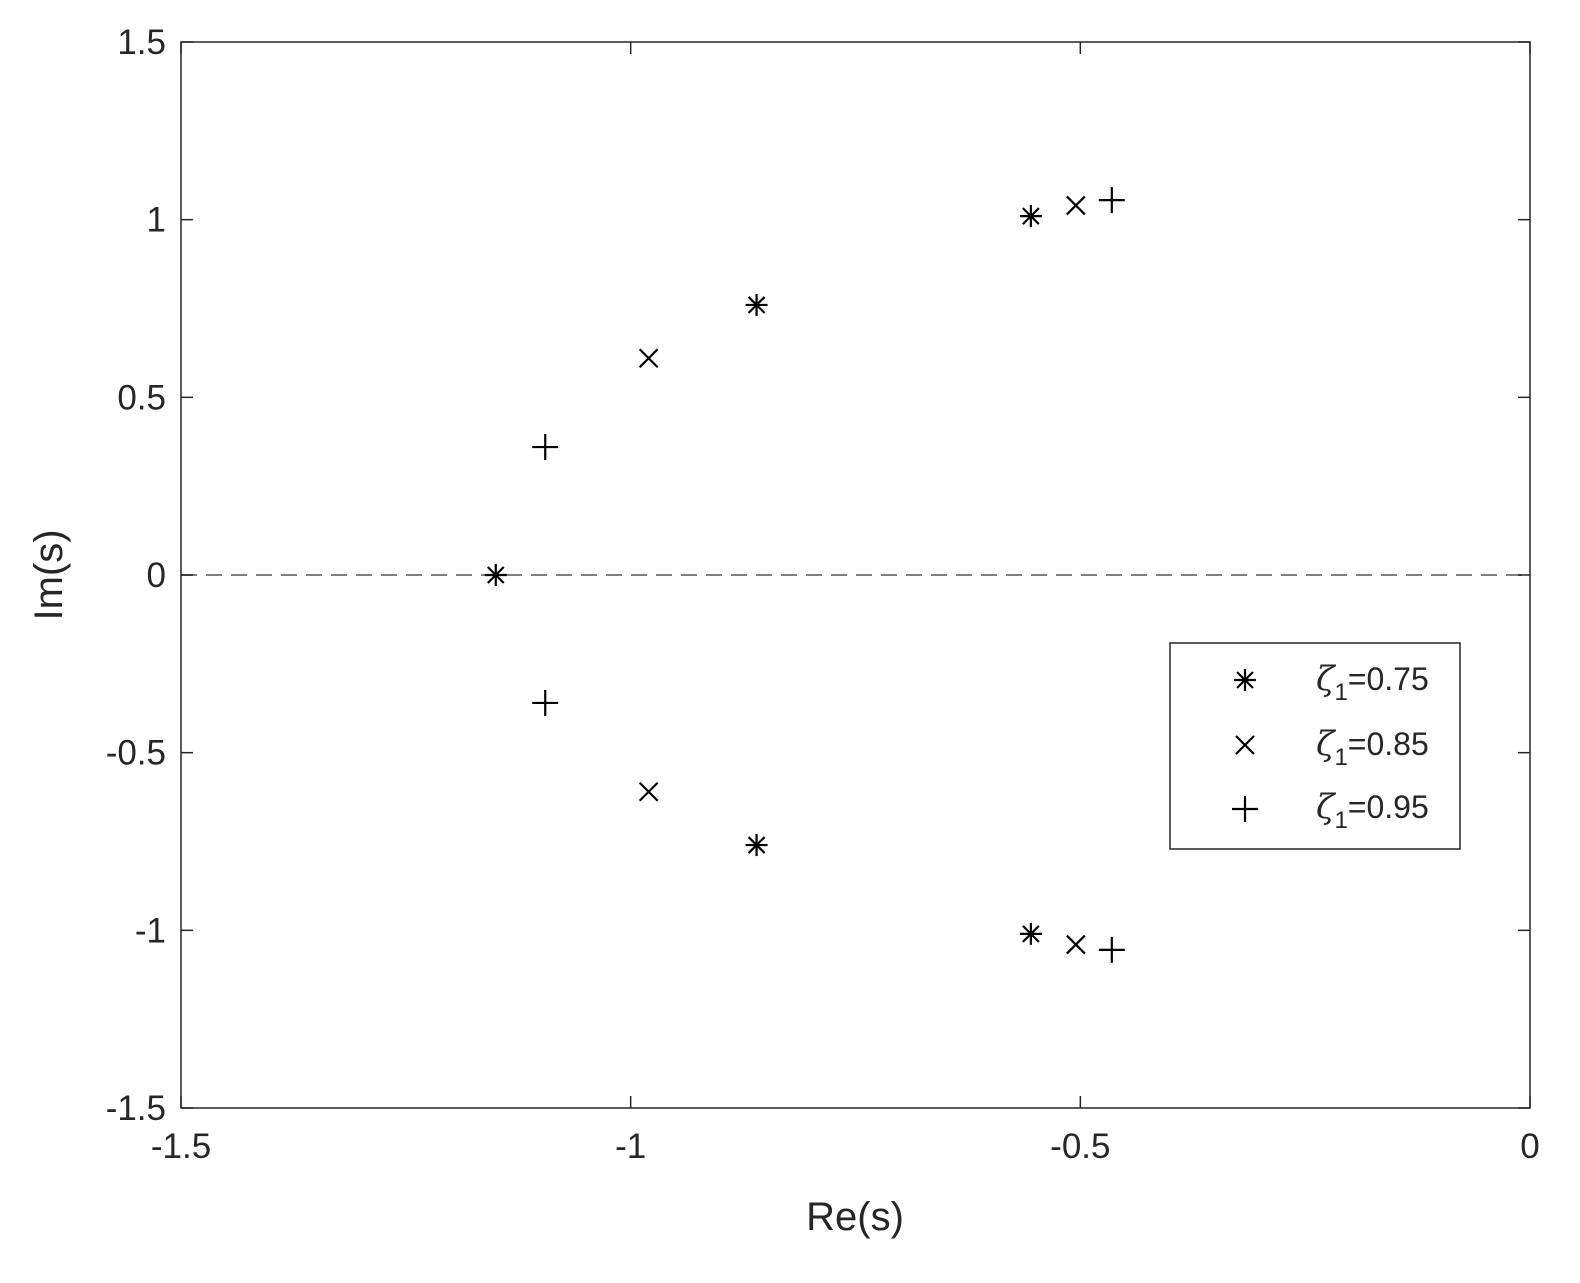  I want to click on y-axis-label: Im(s), so click(49, 574).